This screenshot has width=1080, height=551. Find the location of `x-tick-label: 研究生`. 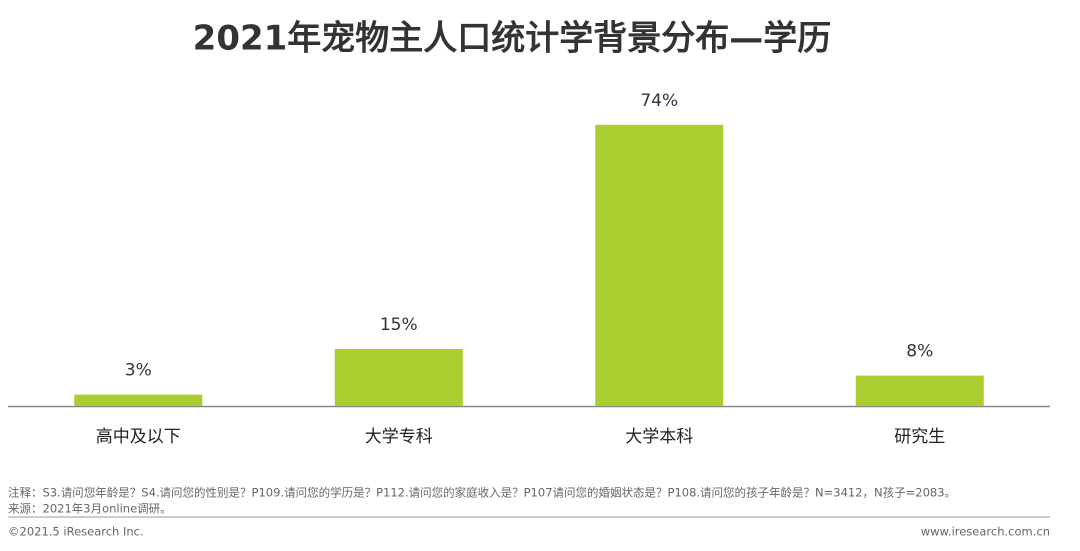

x-tick-label: 研究生 is located at coordinates (919, 437).